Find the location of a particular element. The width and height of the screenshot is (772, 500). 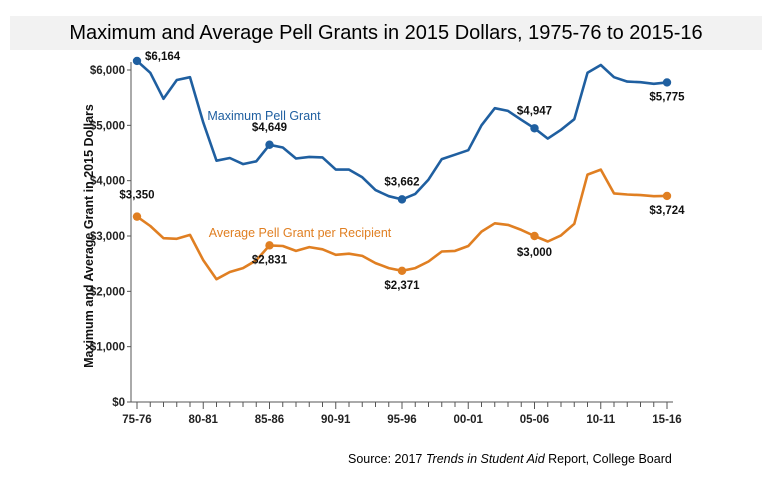

data-label: $3,350 is located at coordinates (136, 196).